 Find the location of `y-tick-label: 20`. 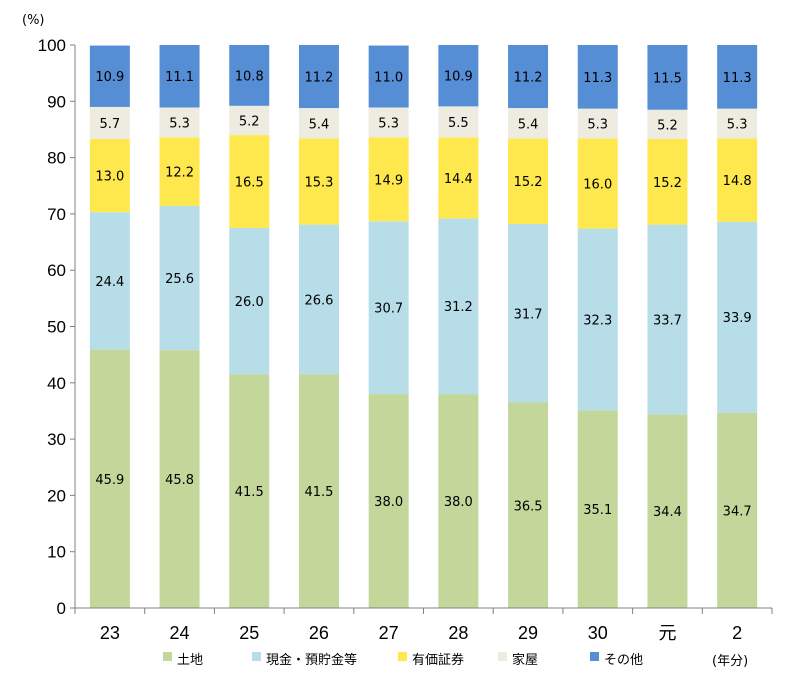

y-tick-label: 20 is located at coordinates (56, 495).